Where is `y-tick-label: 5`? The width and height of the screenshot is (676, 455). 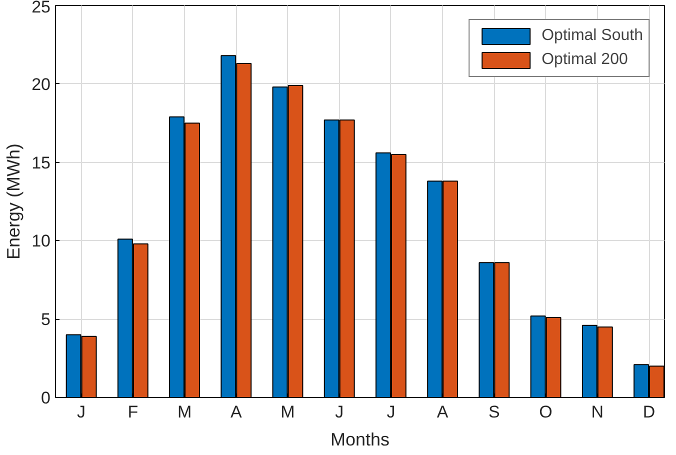
y-tick-label: 5 is located at coordinates (46, 320).